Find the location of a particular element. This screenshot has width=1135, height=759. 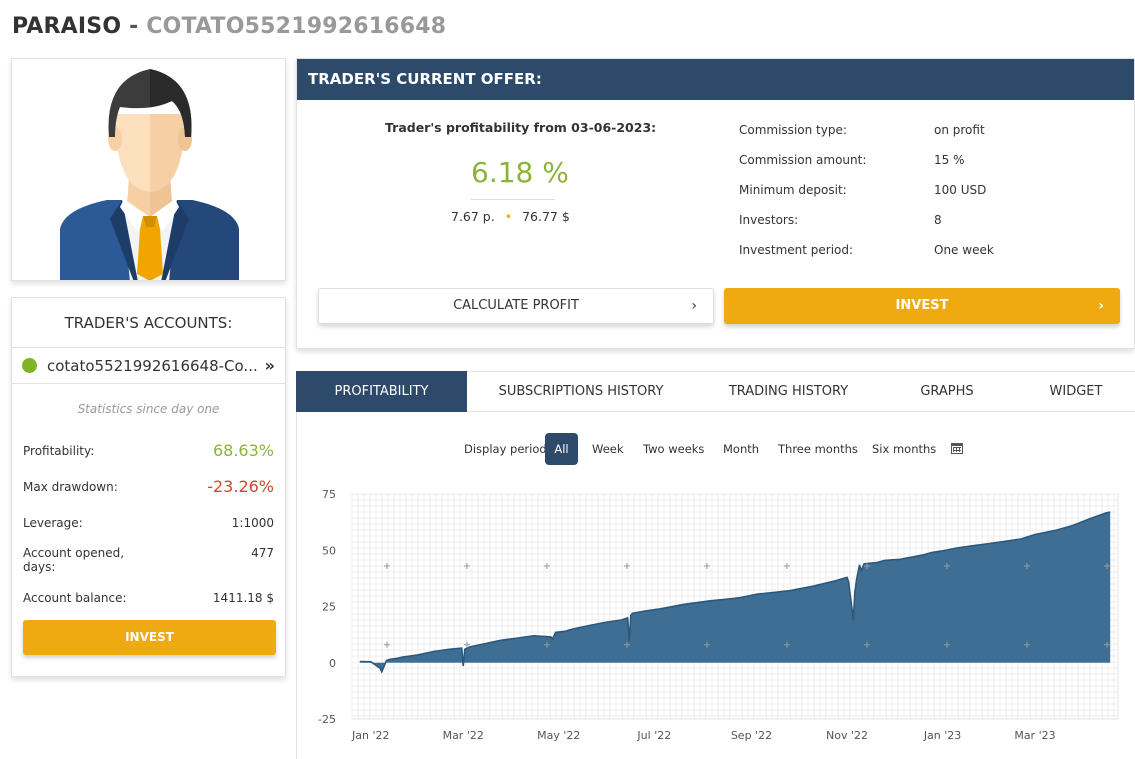

y-tick-label: 25 is located at coordinates (329, 607).